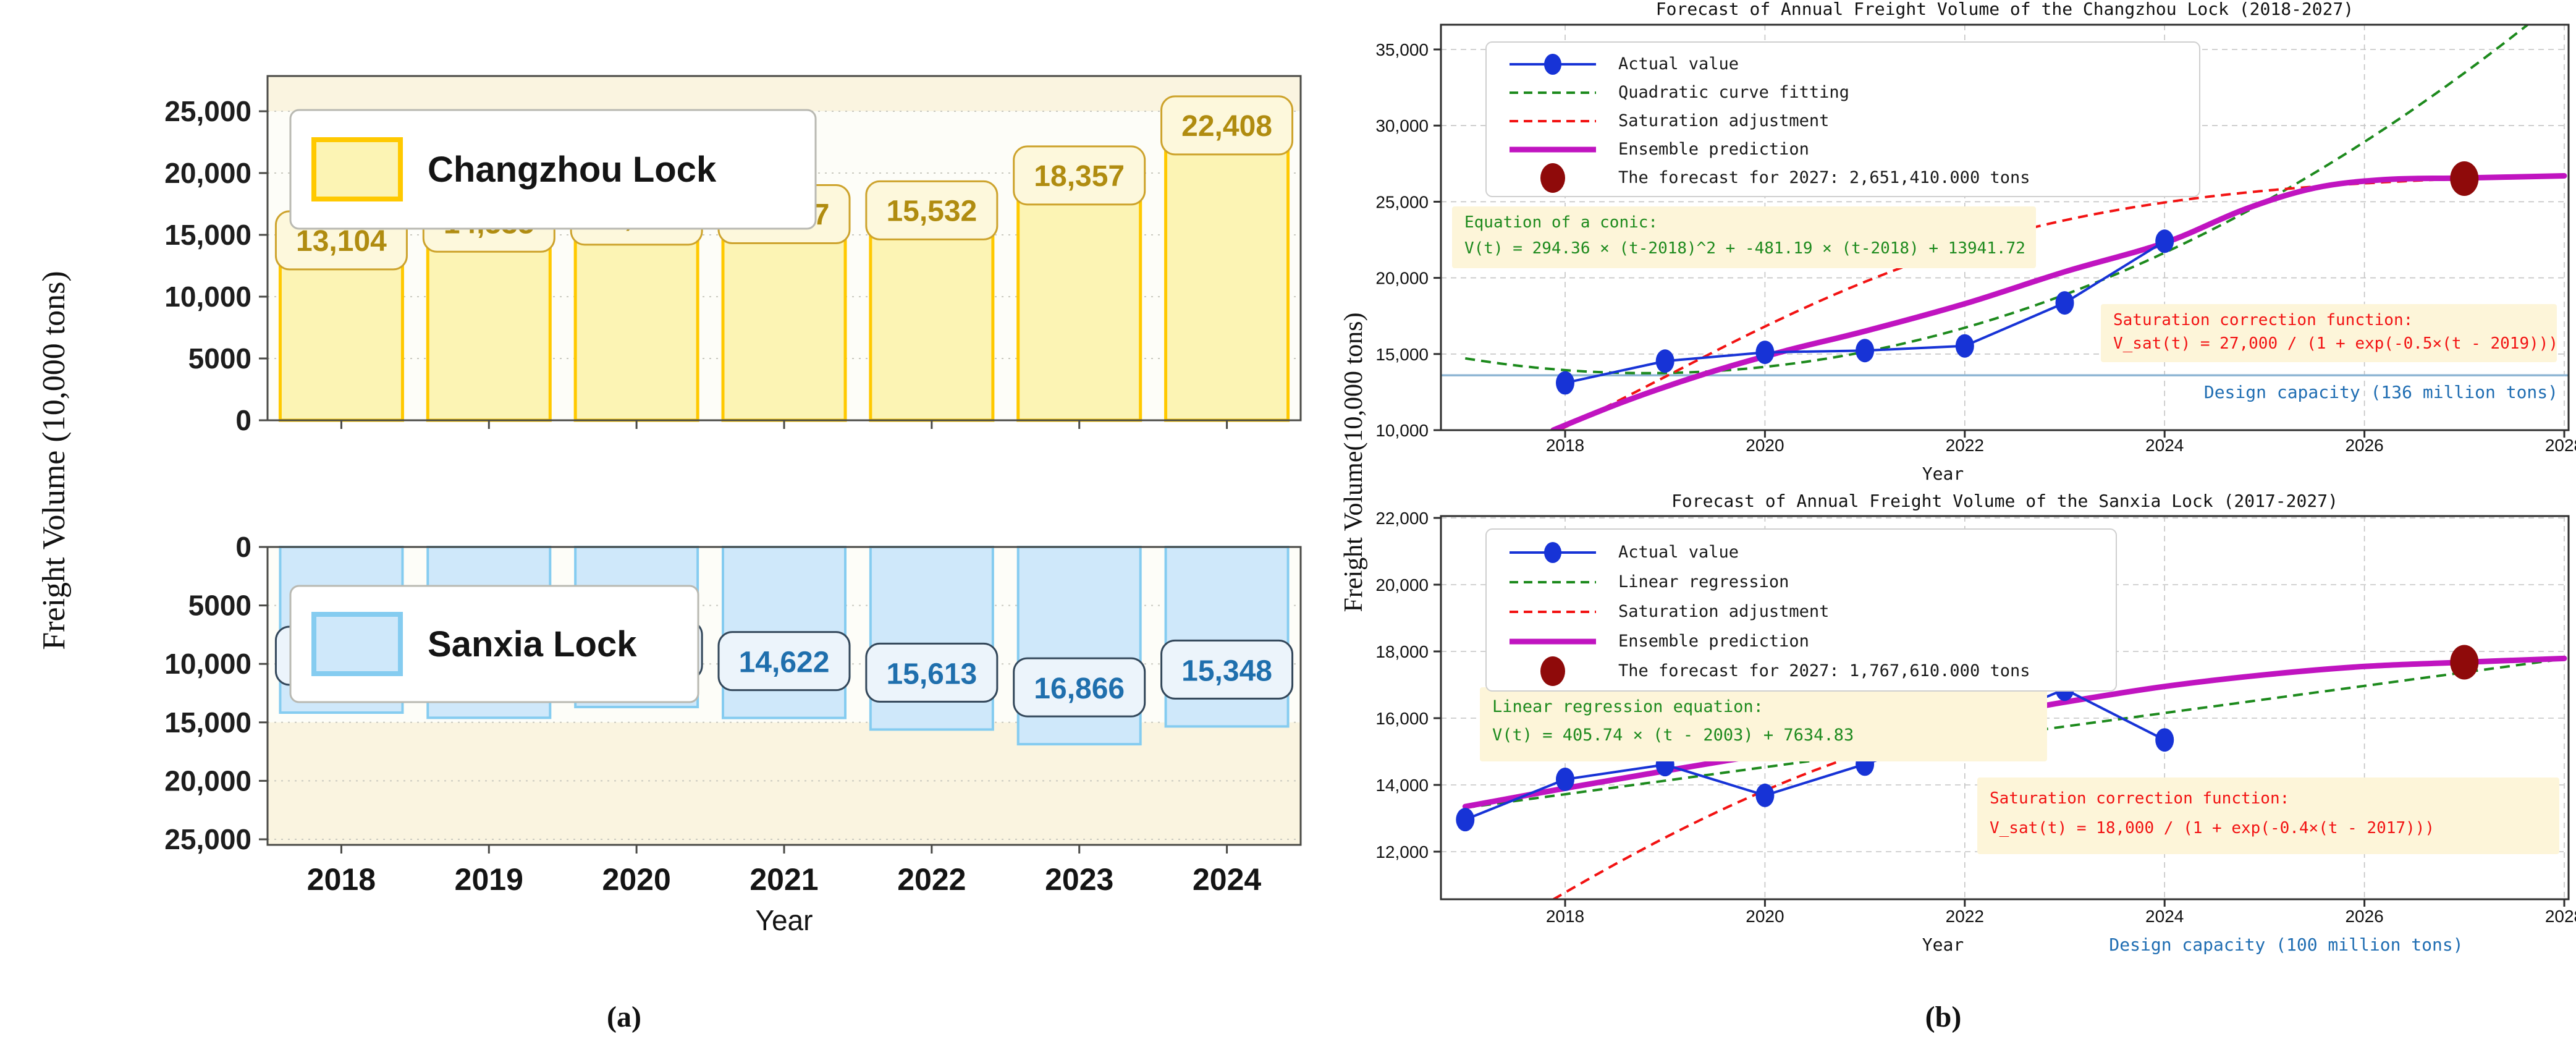 The width and height of the screenshot is (2576, 1055). I want to click on x-tick-label: 2021, so click(784, 879).